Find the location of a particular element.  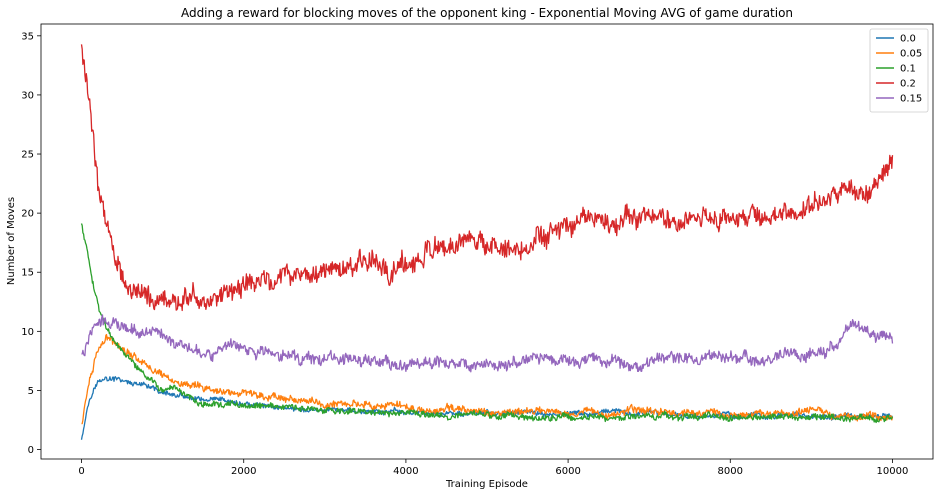

legend-box is located at coordinates (899, 70).